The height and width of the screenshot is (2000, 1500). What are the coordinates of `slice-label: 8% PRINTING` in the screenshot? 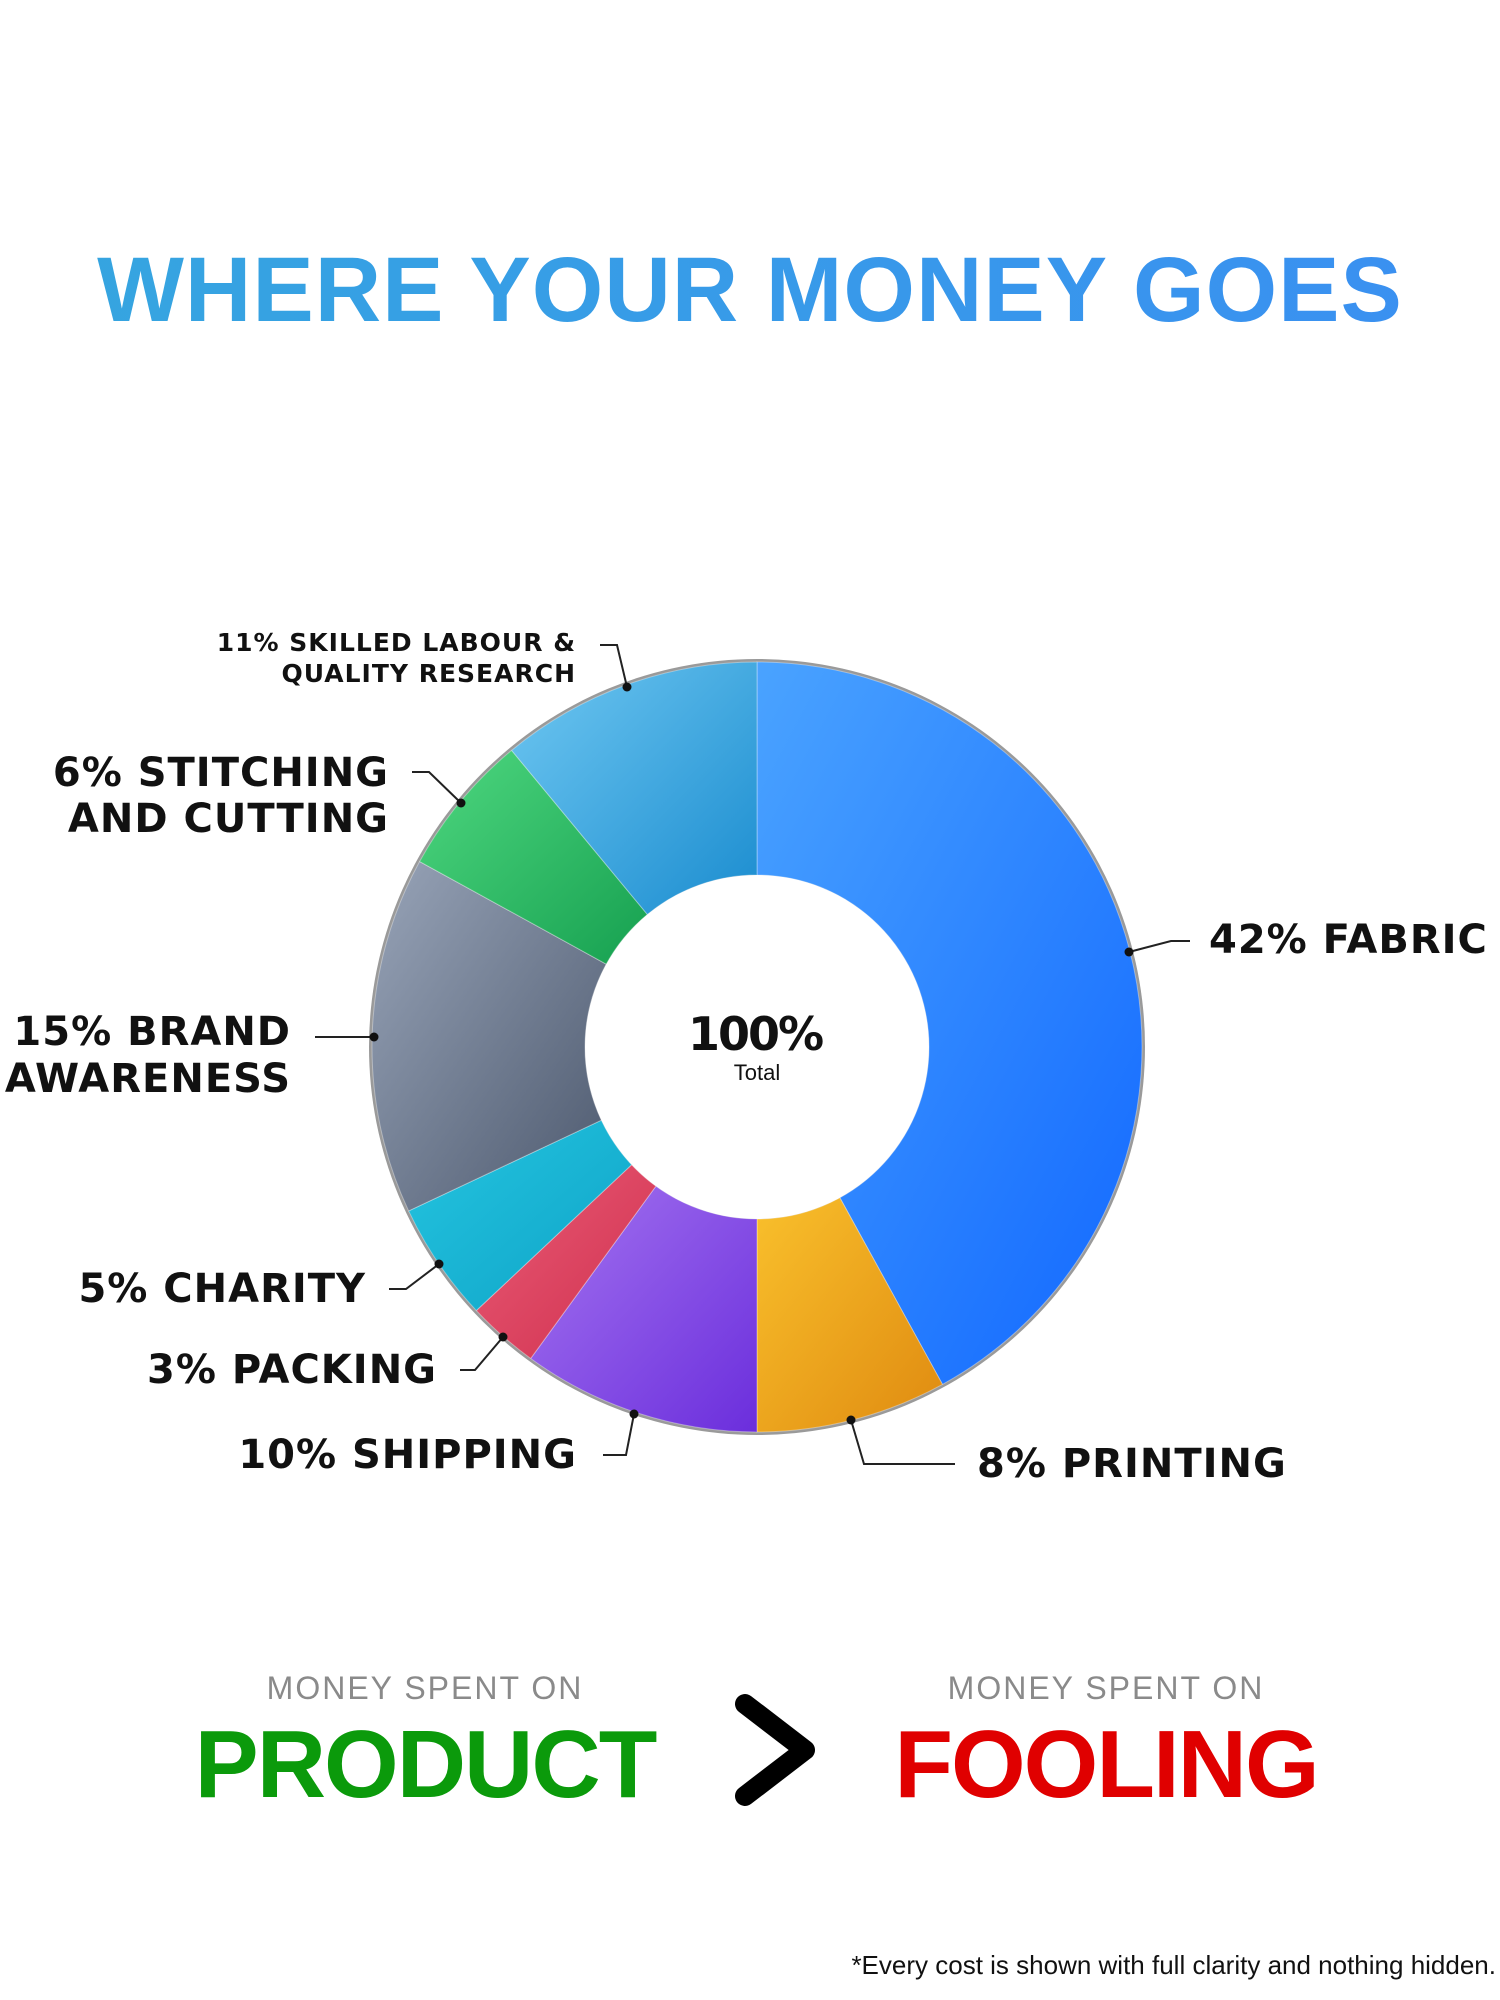 It's located at (1132, 1464).